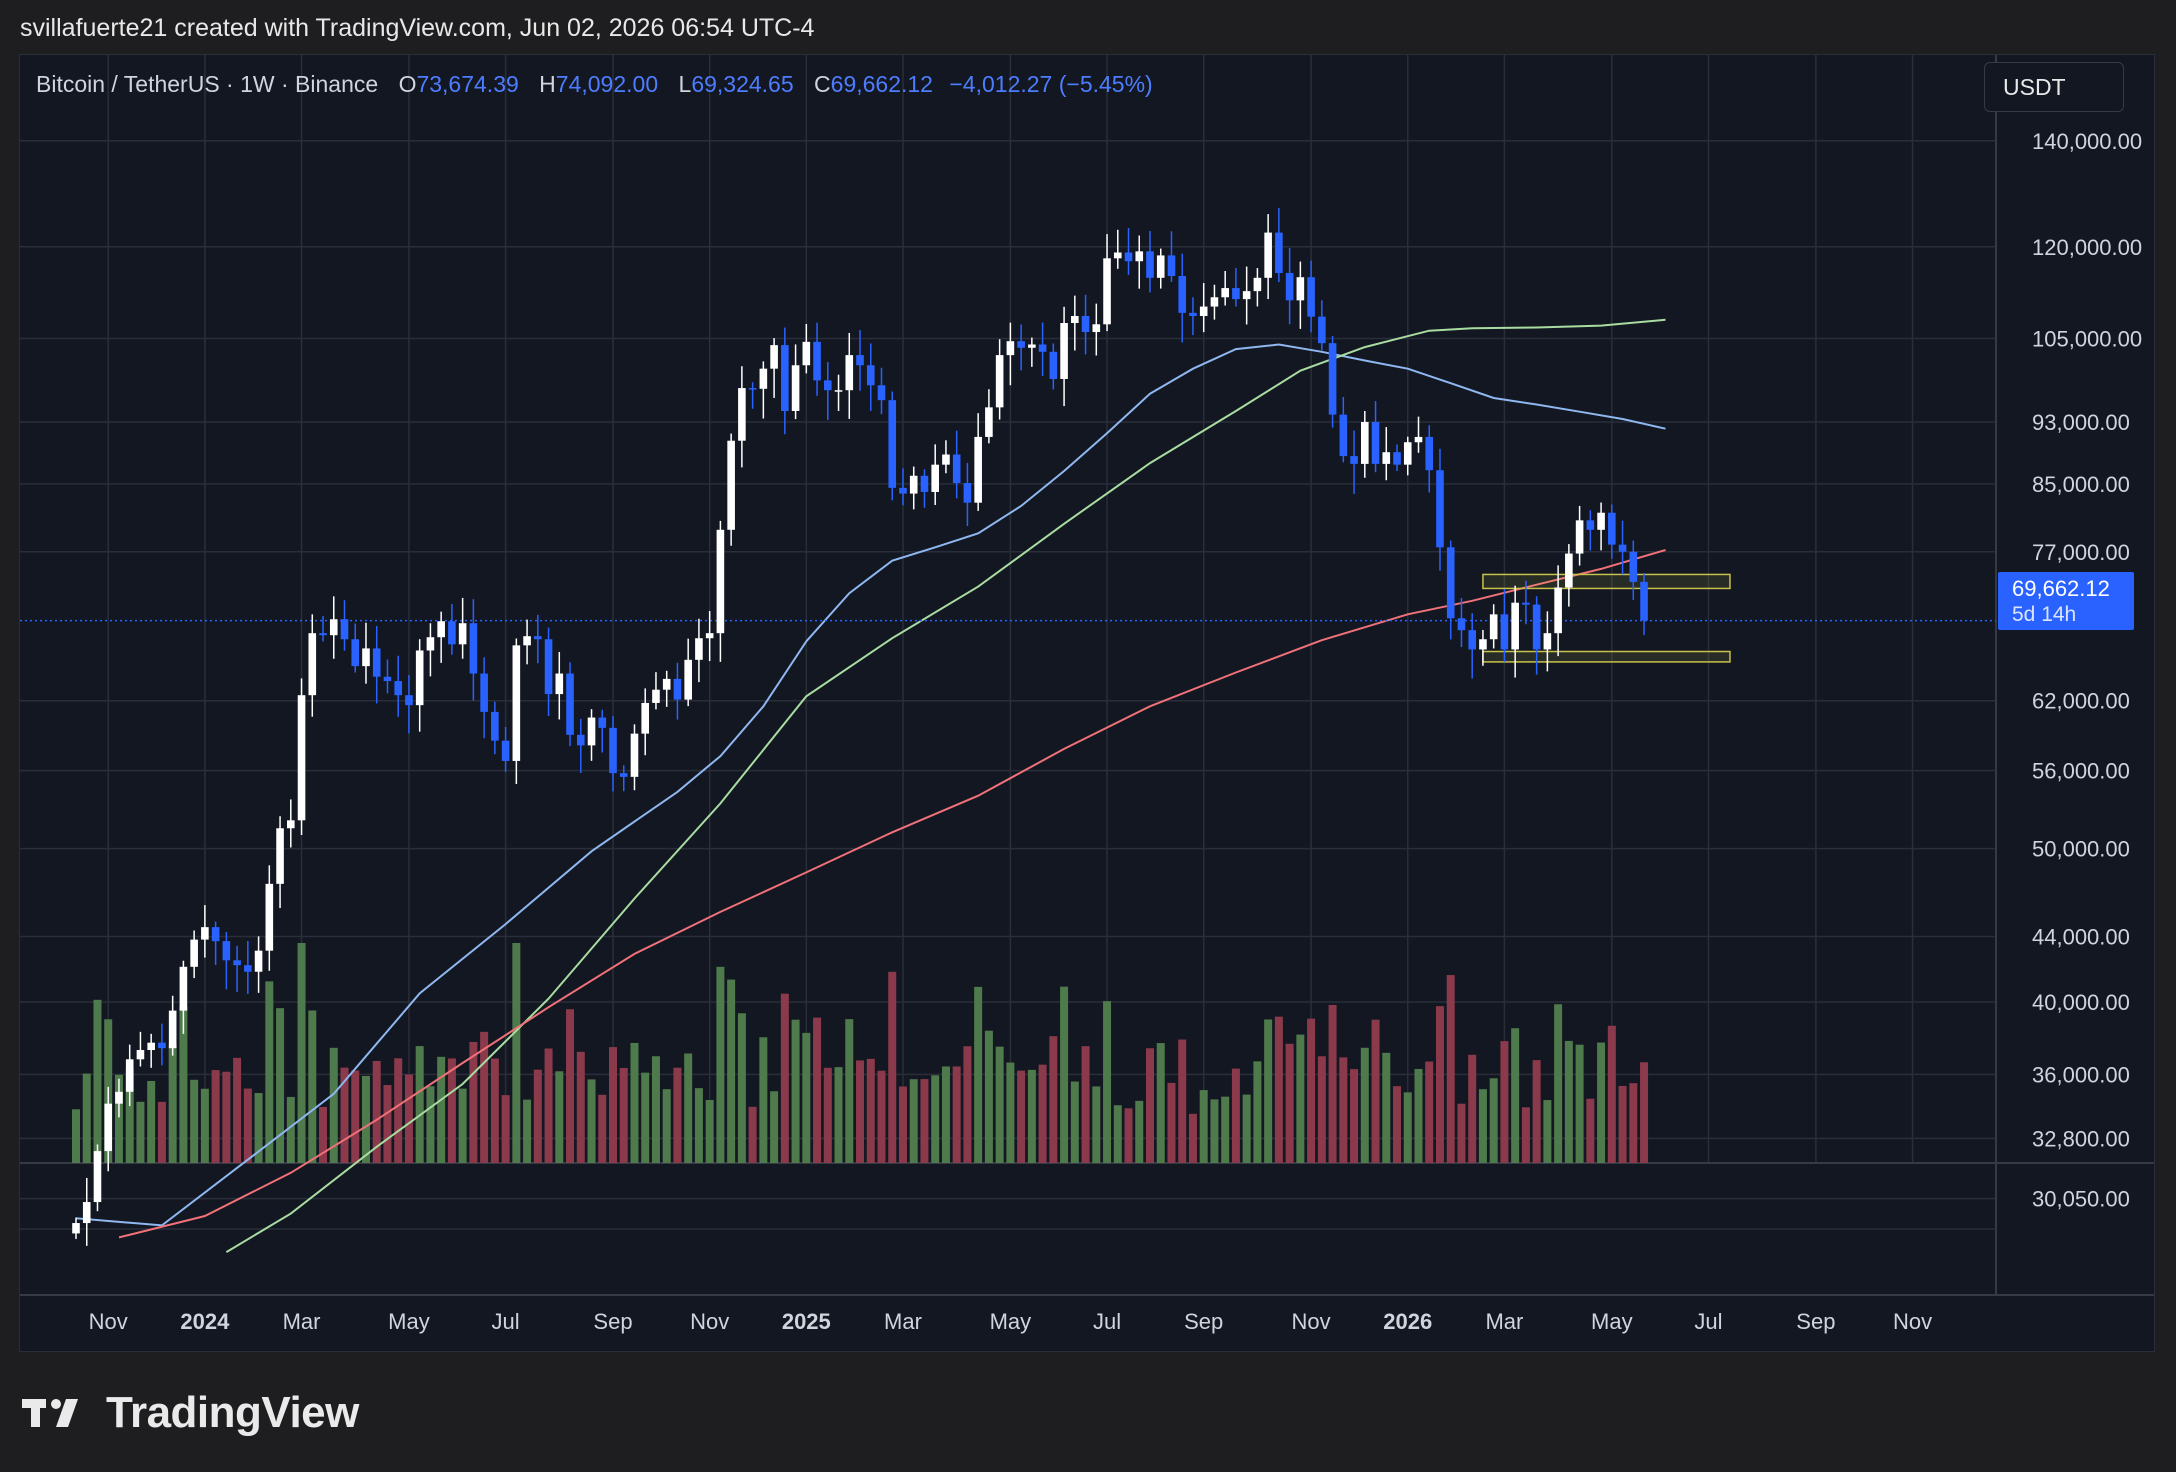 The width and height of the screenshot is (2176, 1472). I want to click on tradingview-logo: TradingView, so click(190, 1413).